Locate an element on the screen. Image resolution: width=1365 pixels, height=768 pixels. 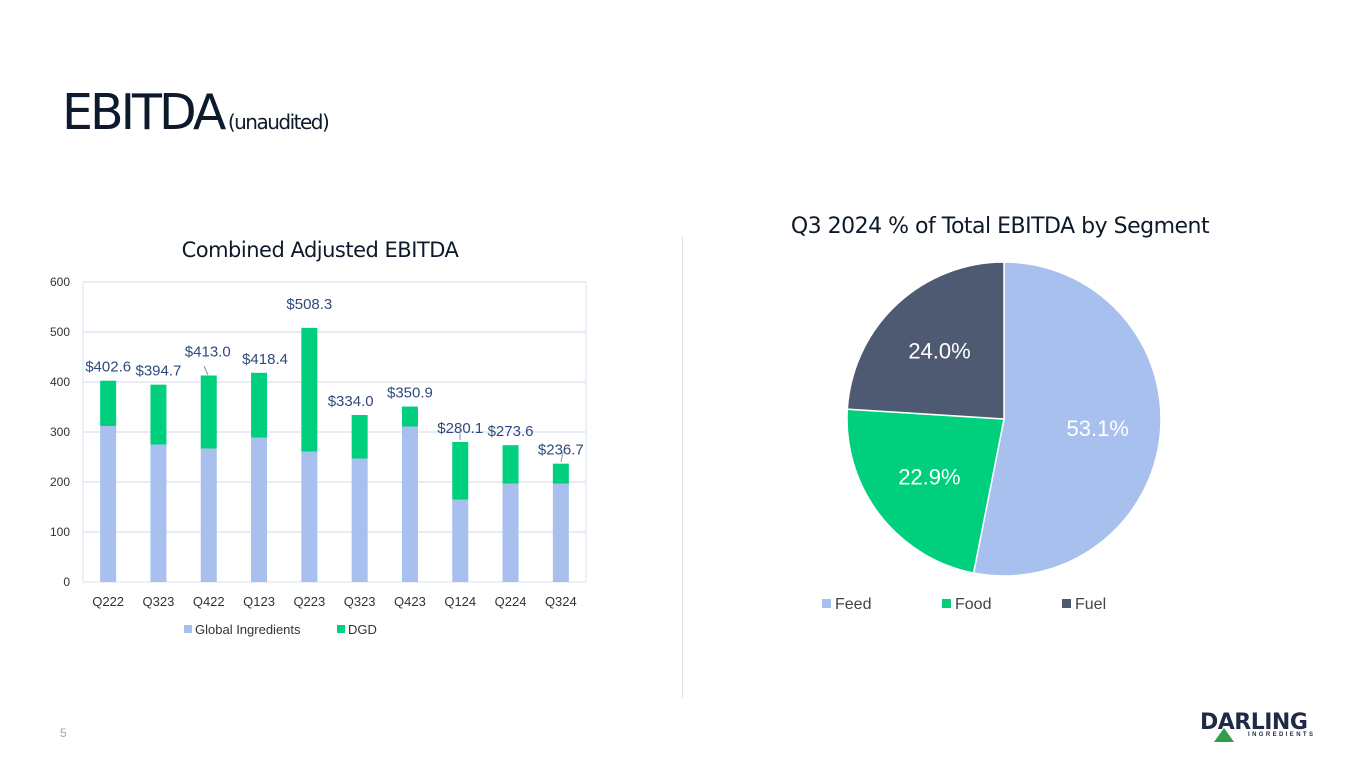
x-tick-label: Q222 is located at coordinates (108, 601).